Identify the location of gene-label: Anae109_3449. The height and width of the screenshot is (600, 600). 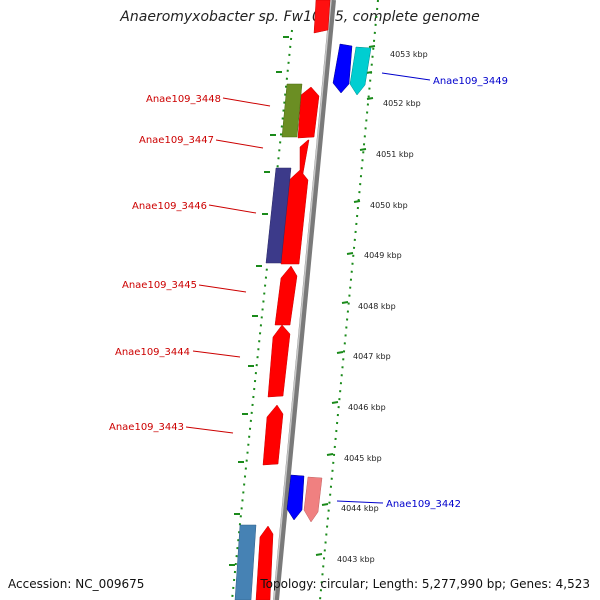
(470, 81).